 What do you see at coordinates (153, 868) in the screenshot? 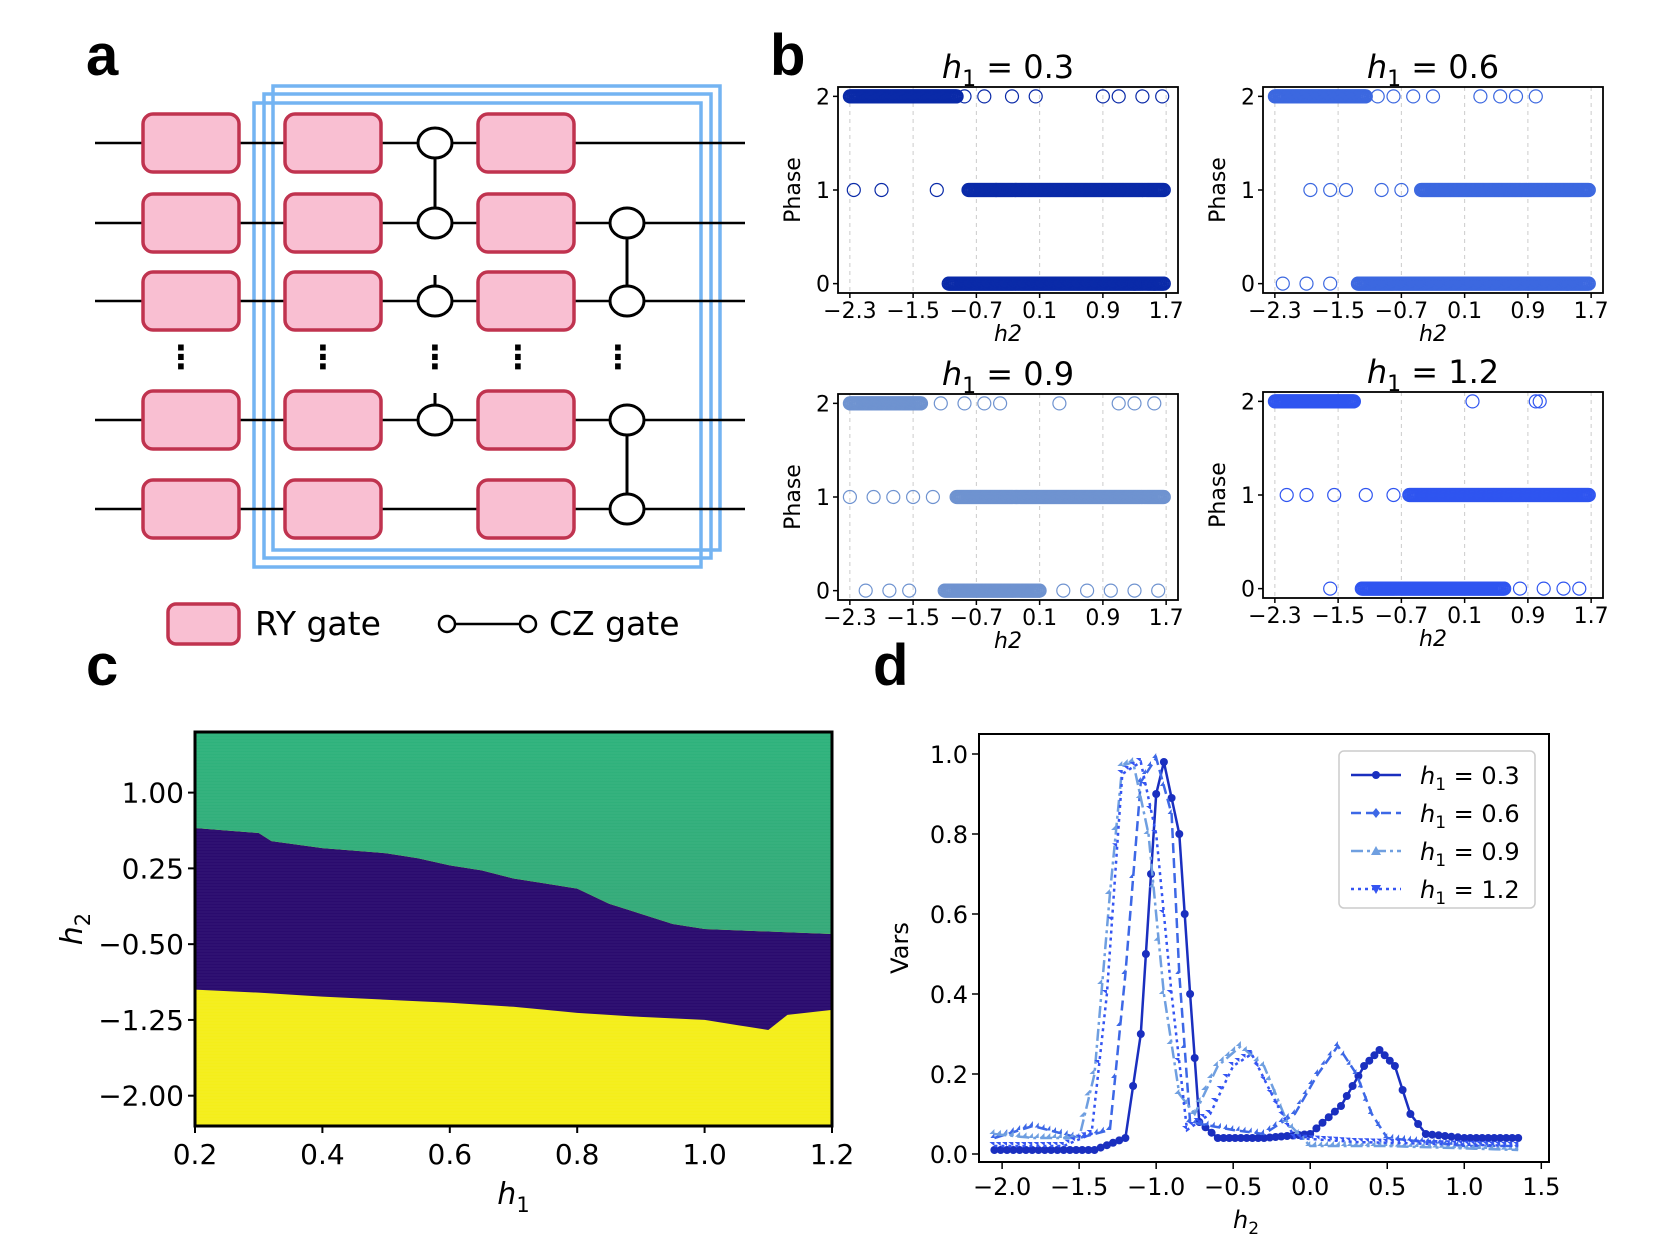
I see `y-tick-label-1: 0.25` at bounding box center [153, 868].